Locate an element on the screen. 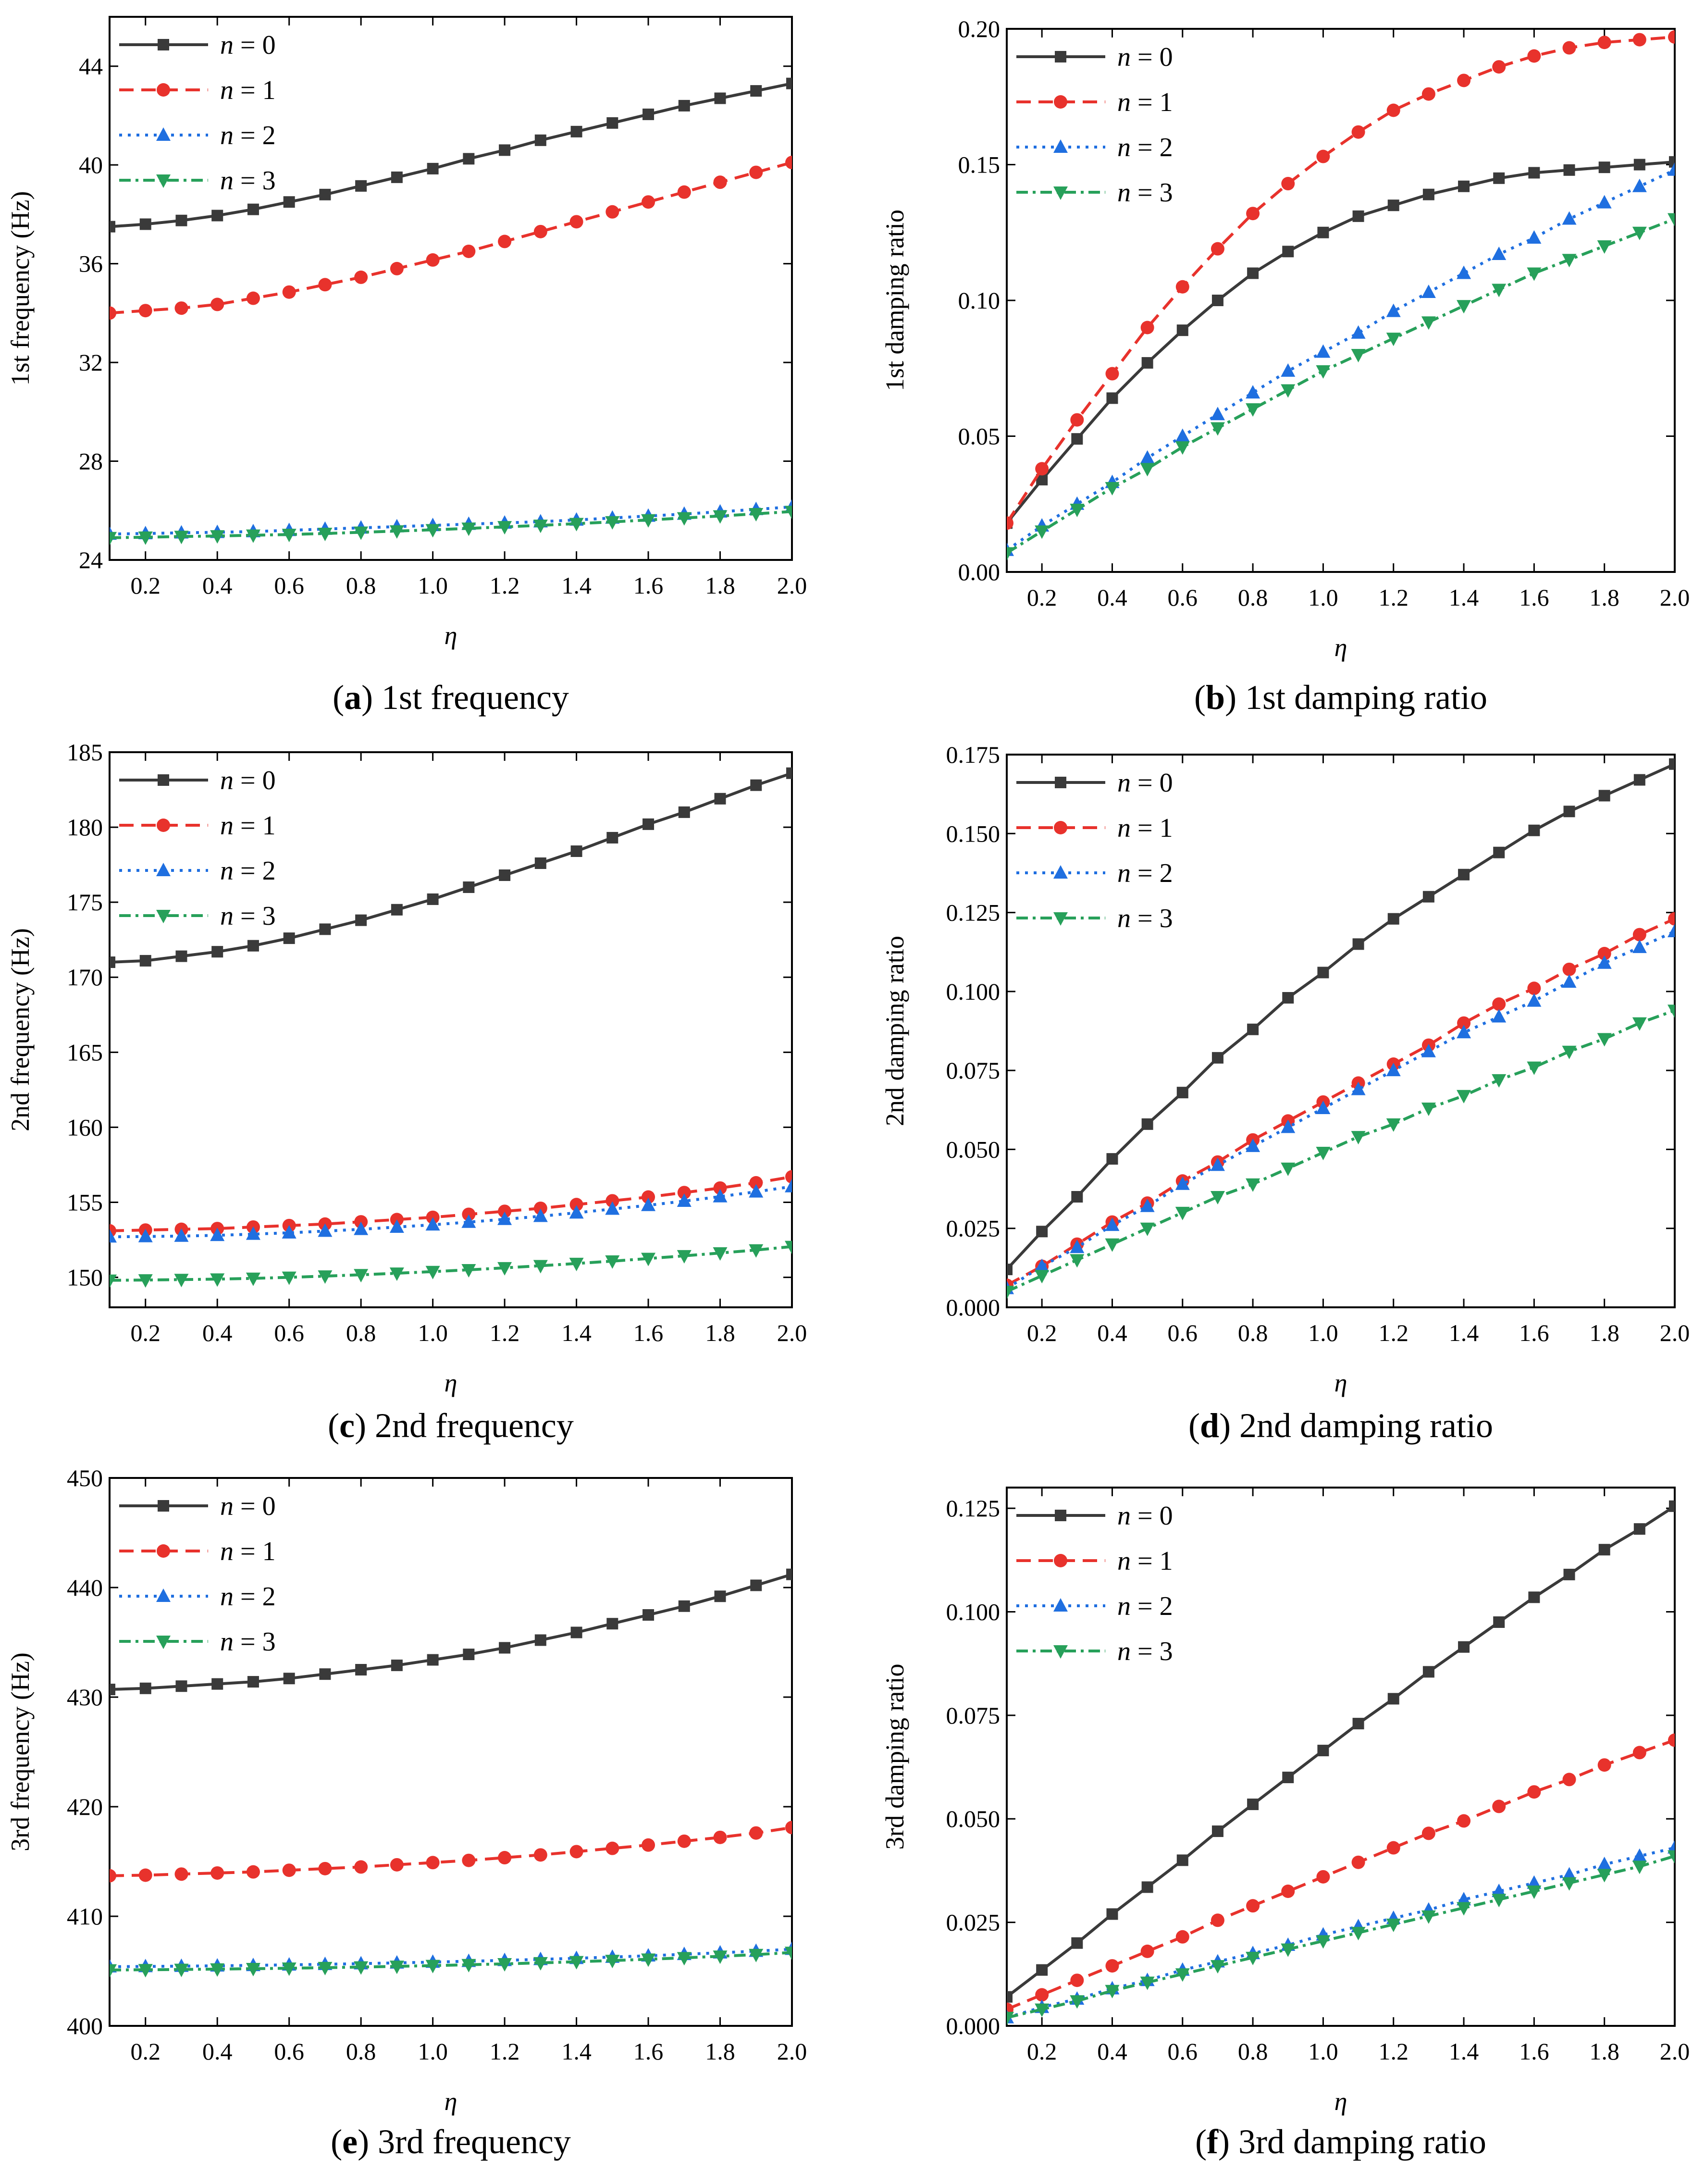 This screenshot has width=1705, height=2184. panel-a-xtick-label: 0.8 is located at coordinates (361, 586).